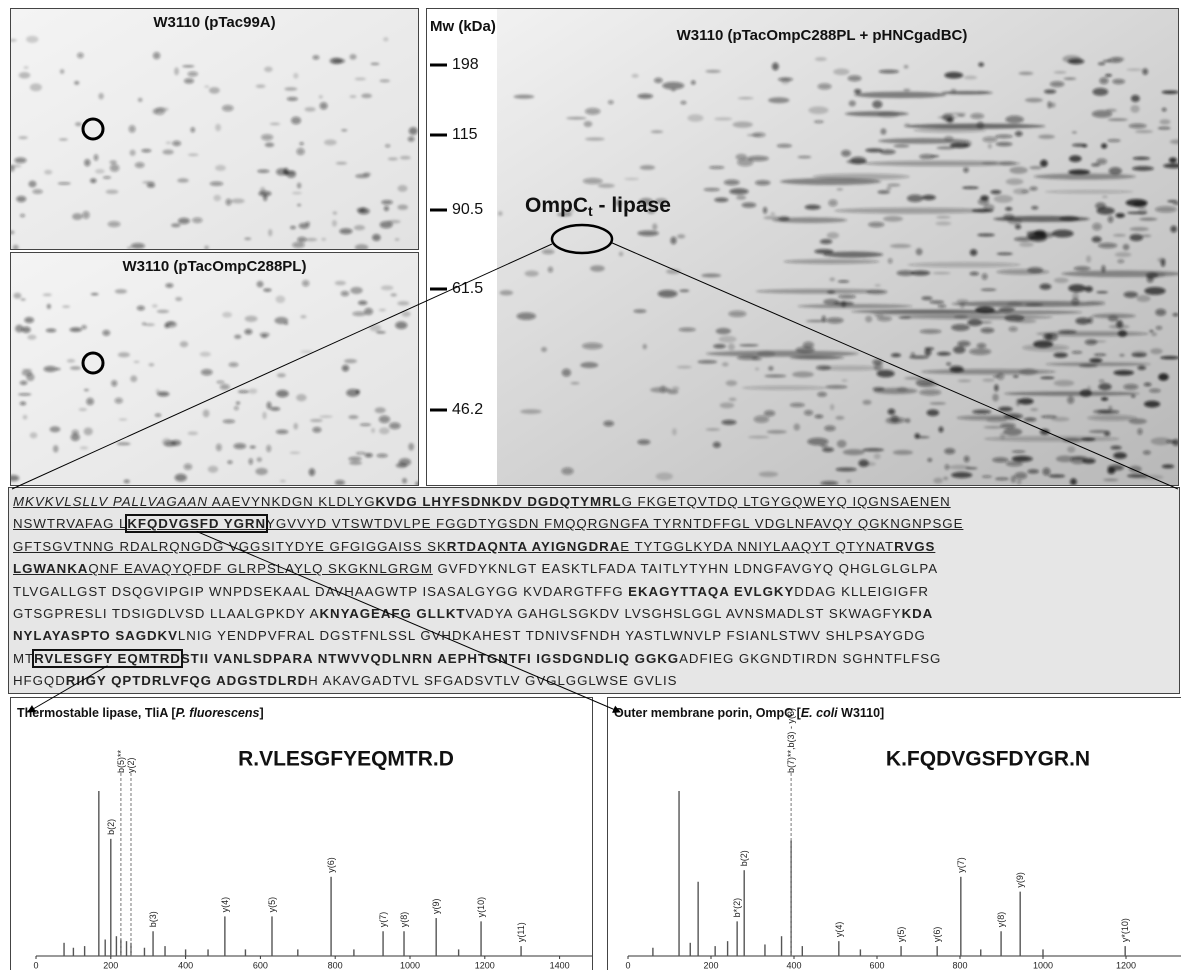 The image size is (1181, 970). What do you see at coordinates (260, 965) in the screenshot?
I see `x-tick-label: 600` at bounding box center [260, 965].